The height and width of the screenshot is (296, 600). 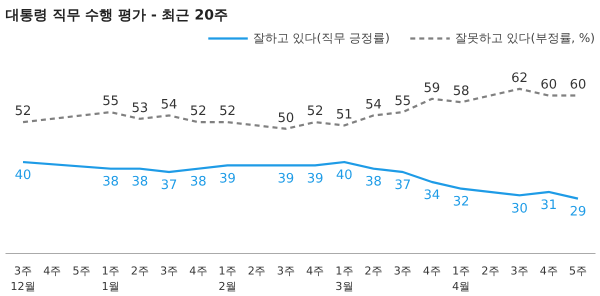 I want to click on data-label: 30, so click(x=519, y=208).